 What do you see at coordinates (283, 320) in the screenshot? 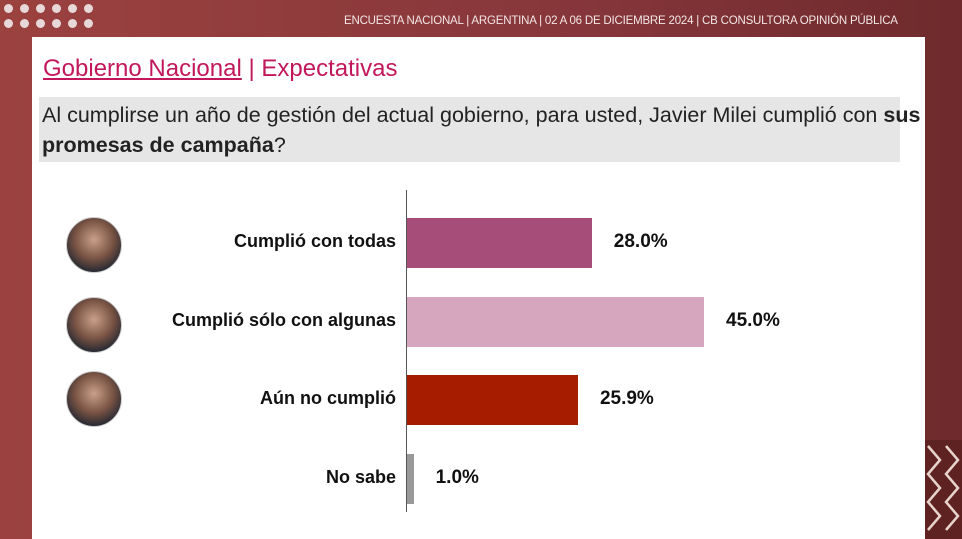
I see `category-label: Cumplió sólo con algunas` at bounding box center [283, 320].